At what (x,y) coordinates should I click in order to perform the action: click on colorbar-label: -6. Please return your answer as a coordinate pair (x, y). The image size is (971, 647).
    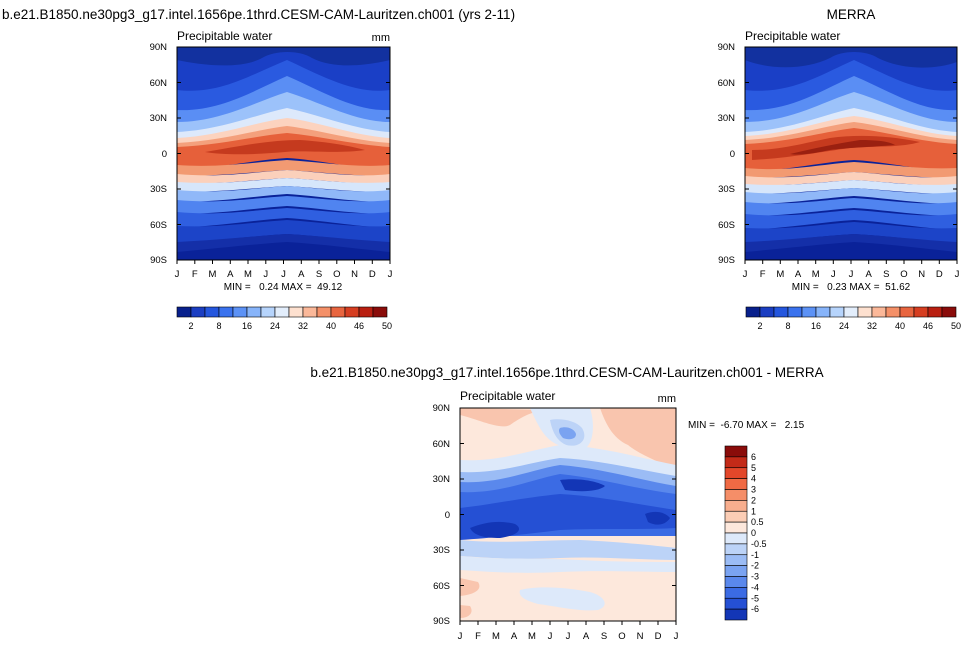
    Looking at the image, I should click on (755, 609).